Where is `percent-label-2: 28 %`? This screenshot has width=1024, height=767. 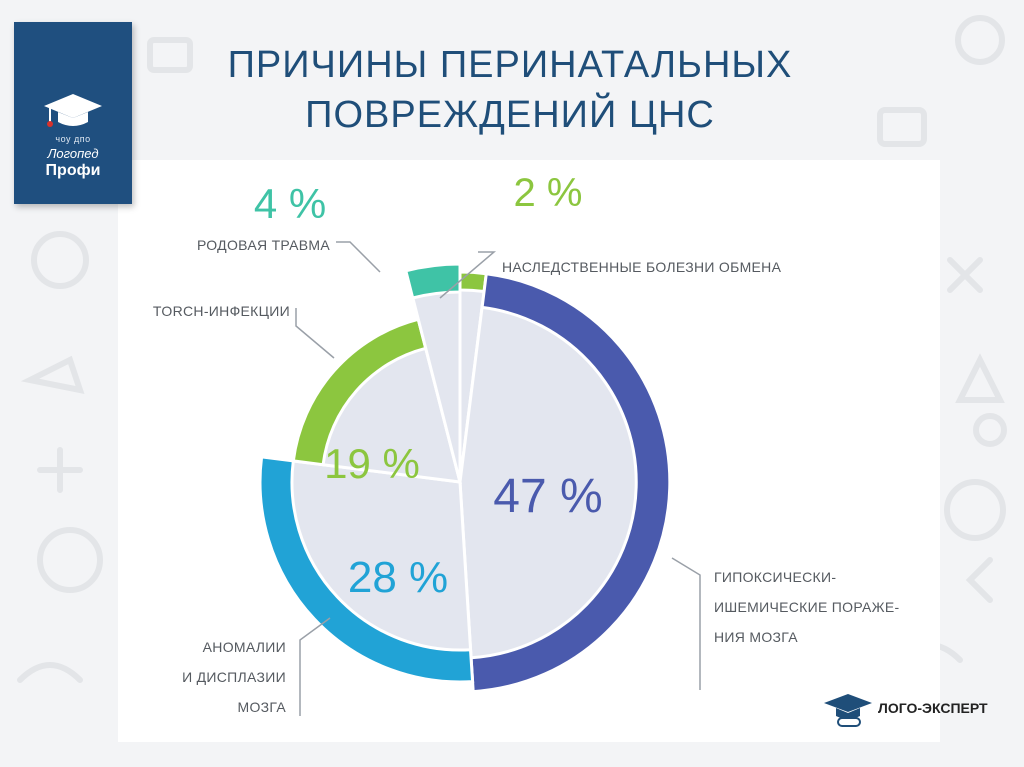 percent-label-2: 28 % is located at coordinates (398, 577).